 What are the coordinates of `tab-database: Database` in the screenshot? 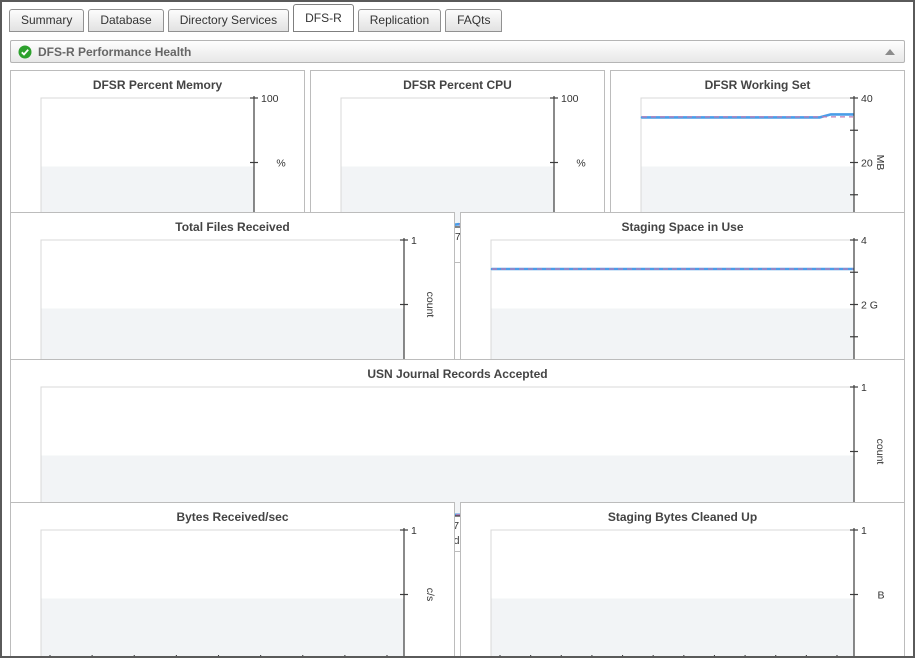 It's located at (126, 20).